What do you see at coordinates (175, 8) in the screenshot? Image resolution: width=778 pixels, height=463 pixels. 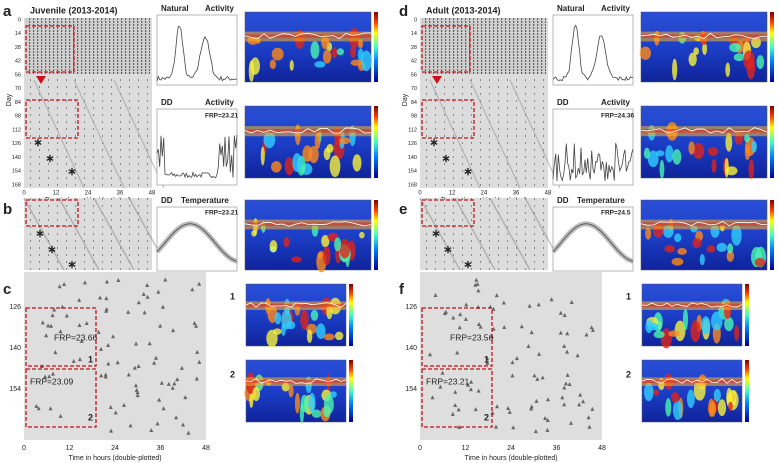 I see `condition-label: Natural` at bounding box center [175, 8].